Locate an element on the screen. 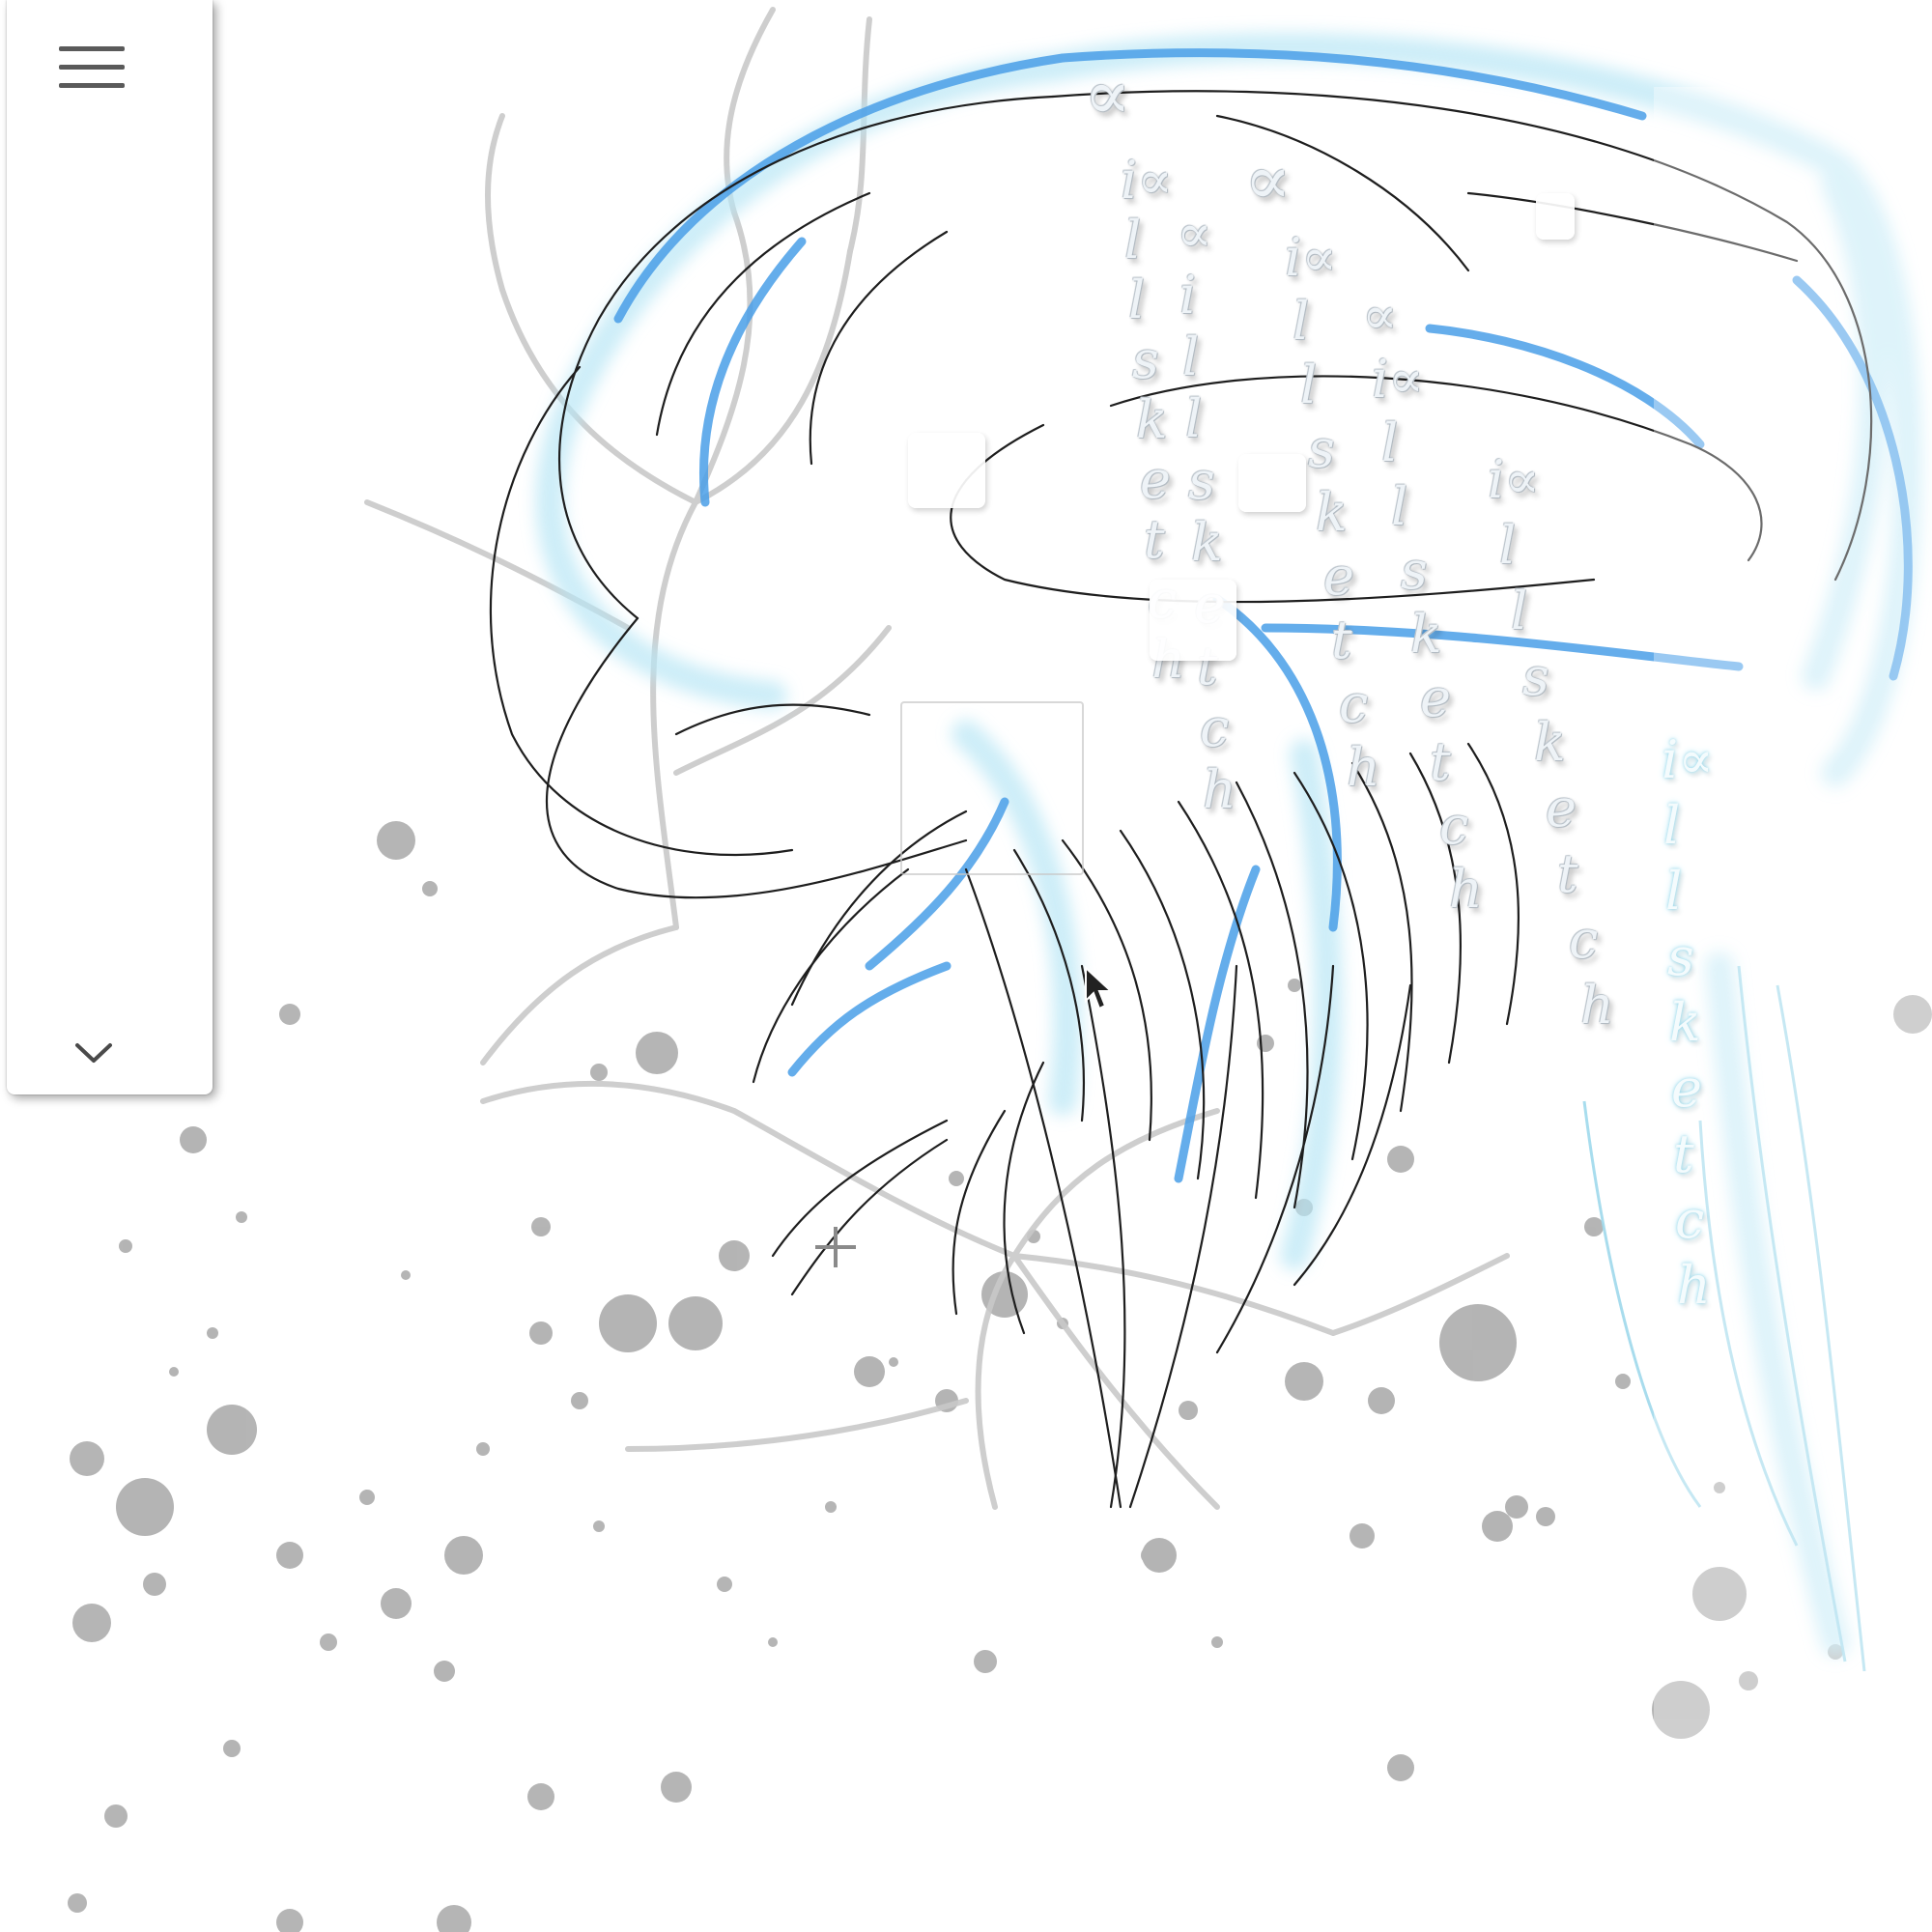  glyph-letter: i is located at coordinates (1188, 295).